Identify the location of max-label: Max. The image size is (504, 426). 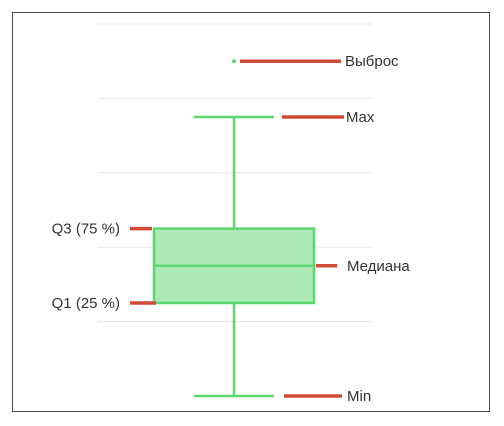
(360, 117).